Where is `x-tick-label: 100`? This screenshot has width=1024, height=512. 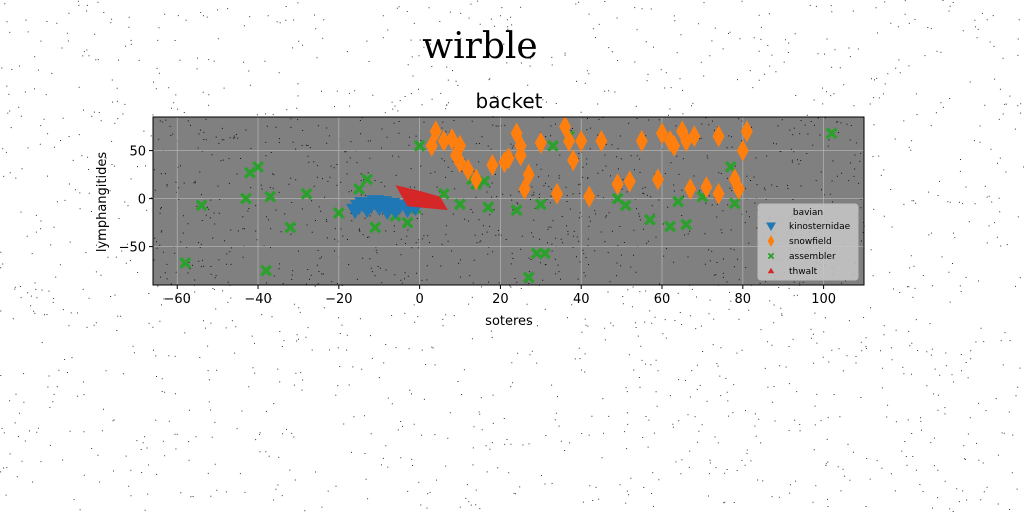
x-tick-label: 100 is located at coordinates (823, 299).